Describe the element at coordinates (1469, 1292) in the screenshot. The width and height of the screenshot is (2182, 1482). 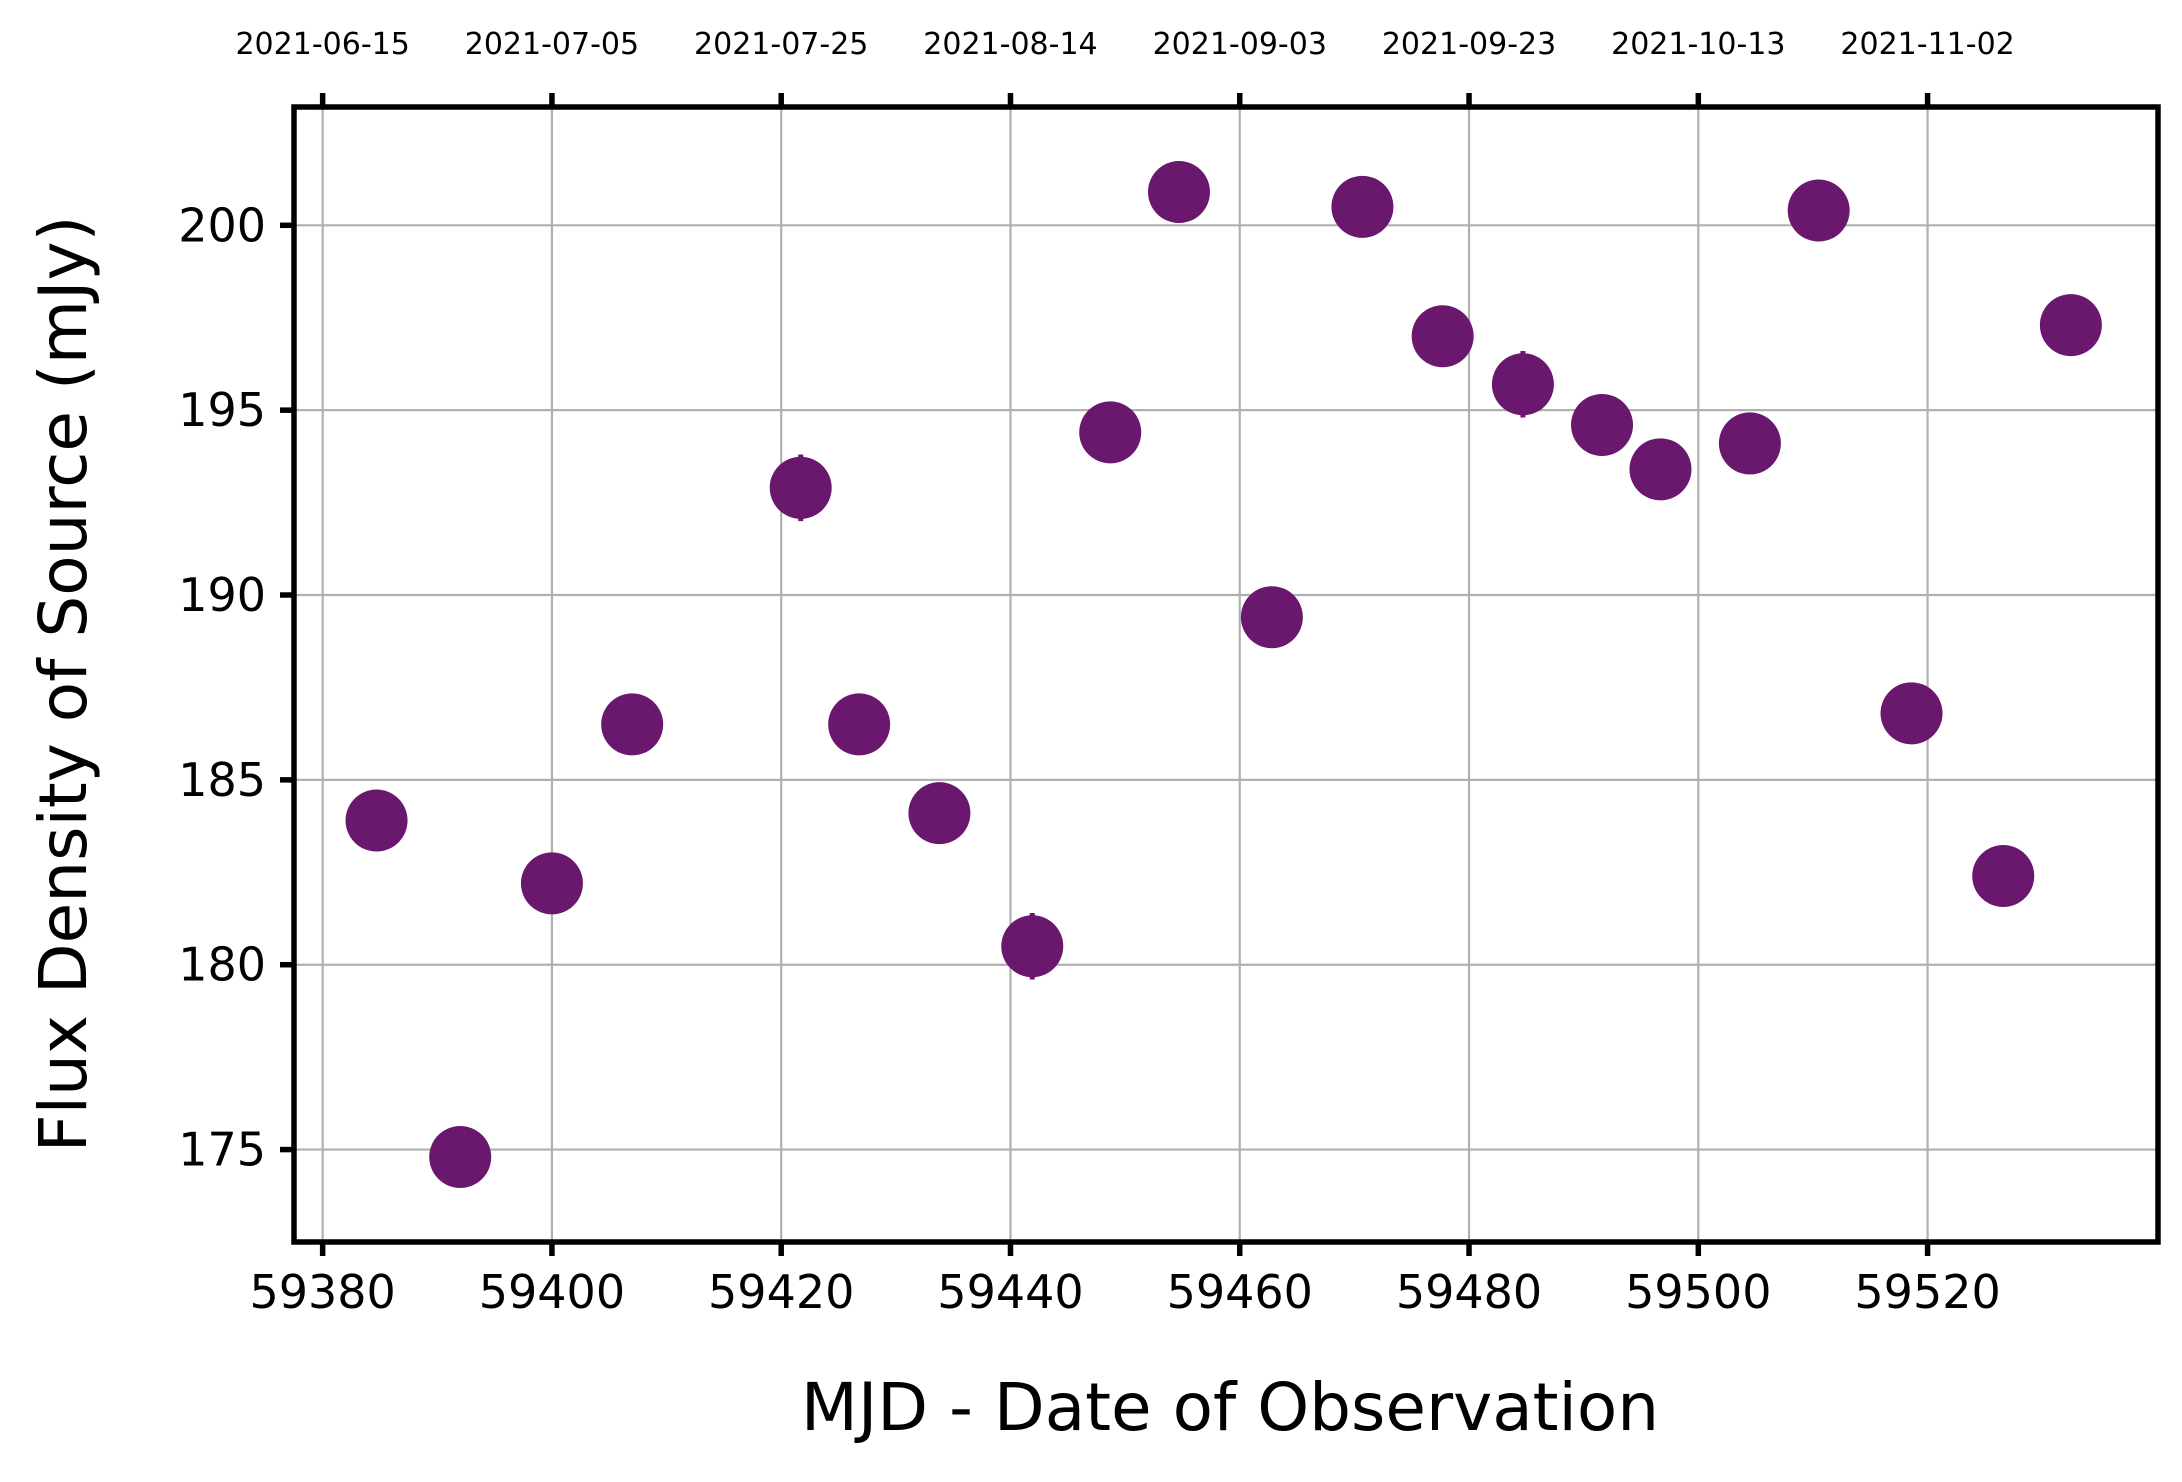
I see `x-tick-label: 59480` at that location.